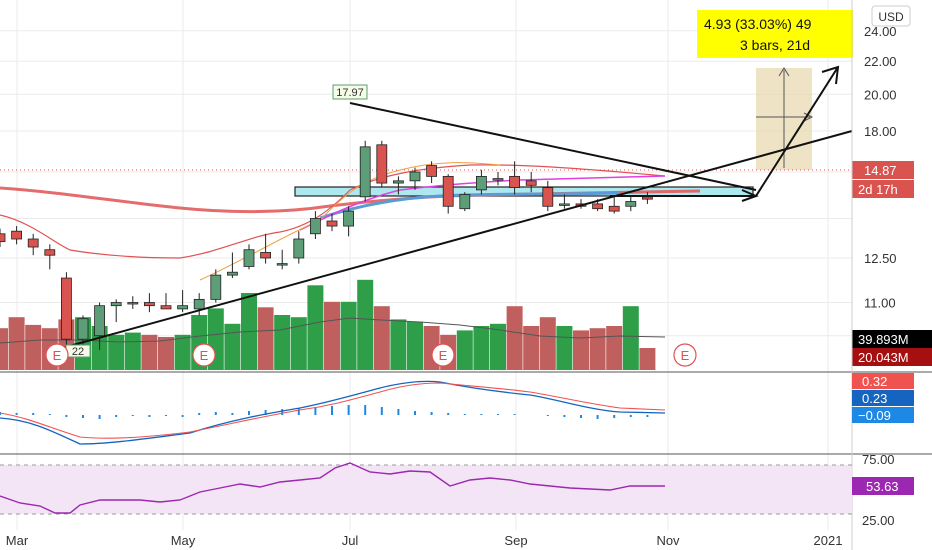 The image size is (932, 550). What do you see at coordinates (828, 540) in the screenshot?
I see `time-axis-label: 2021` at bounding box center [828, 540].